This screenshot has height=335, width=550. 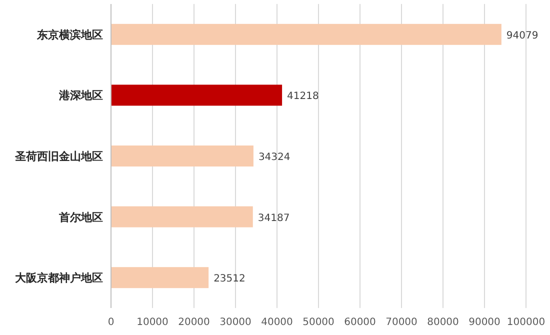 I want to click on y-tick-label: 首尔地区, so click(x=80, y=217).